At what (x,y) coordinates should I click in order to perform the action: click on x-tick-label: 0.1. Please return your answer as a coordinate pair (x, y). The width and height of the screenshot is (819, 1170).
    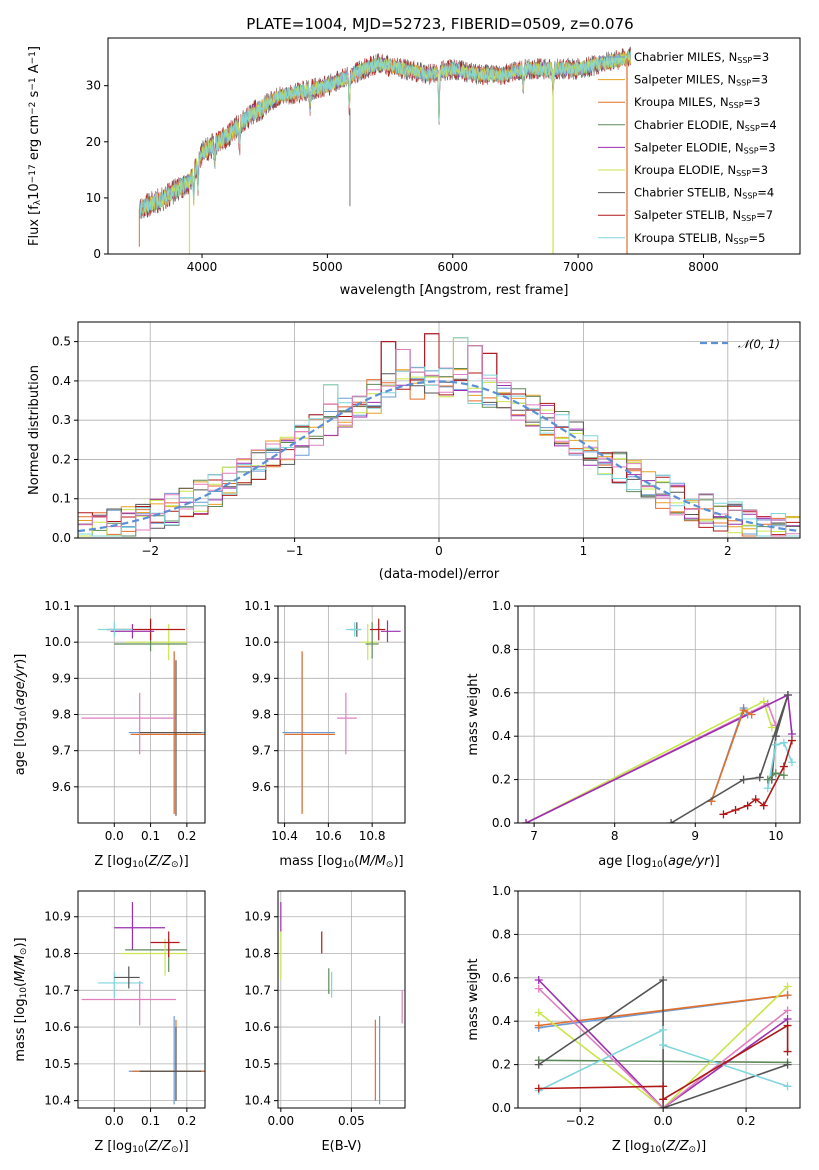
    Looking at the image, I should click on (150, 836).